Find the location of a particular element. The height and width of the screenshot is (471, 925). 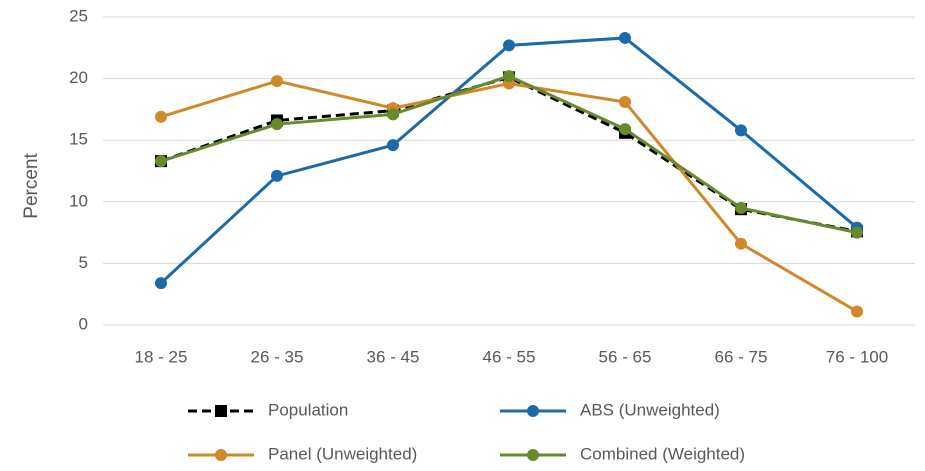

y-tick-label: 5 is located at coordinates (83, 262).